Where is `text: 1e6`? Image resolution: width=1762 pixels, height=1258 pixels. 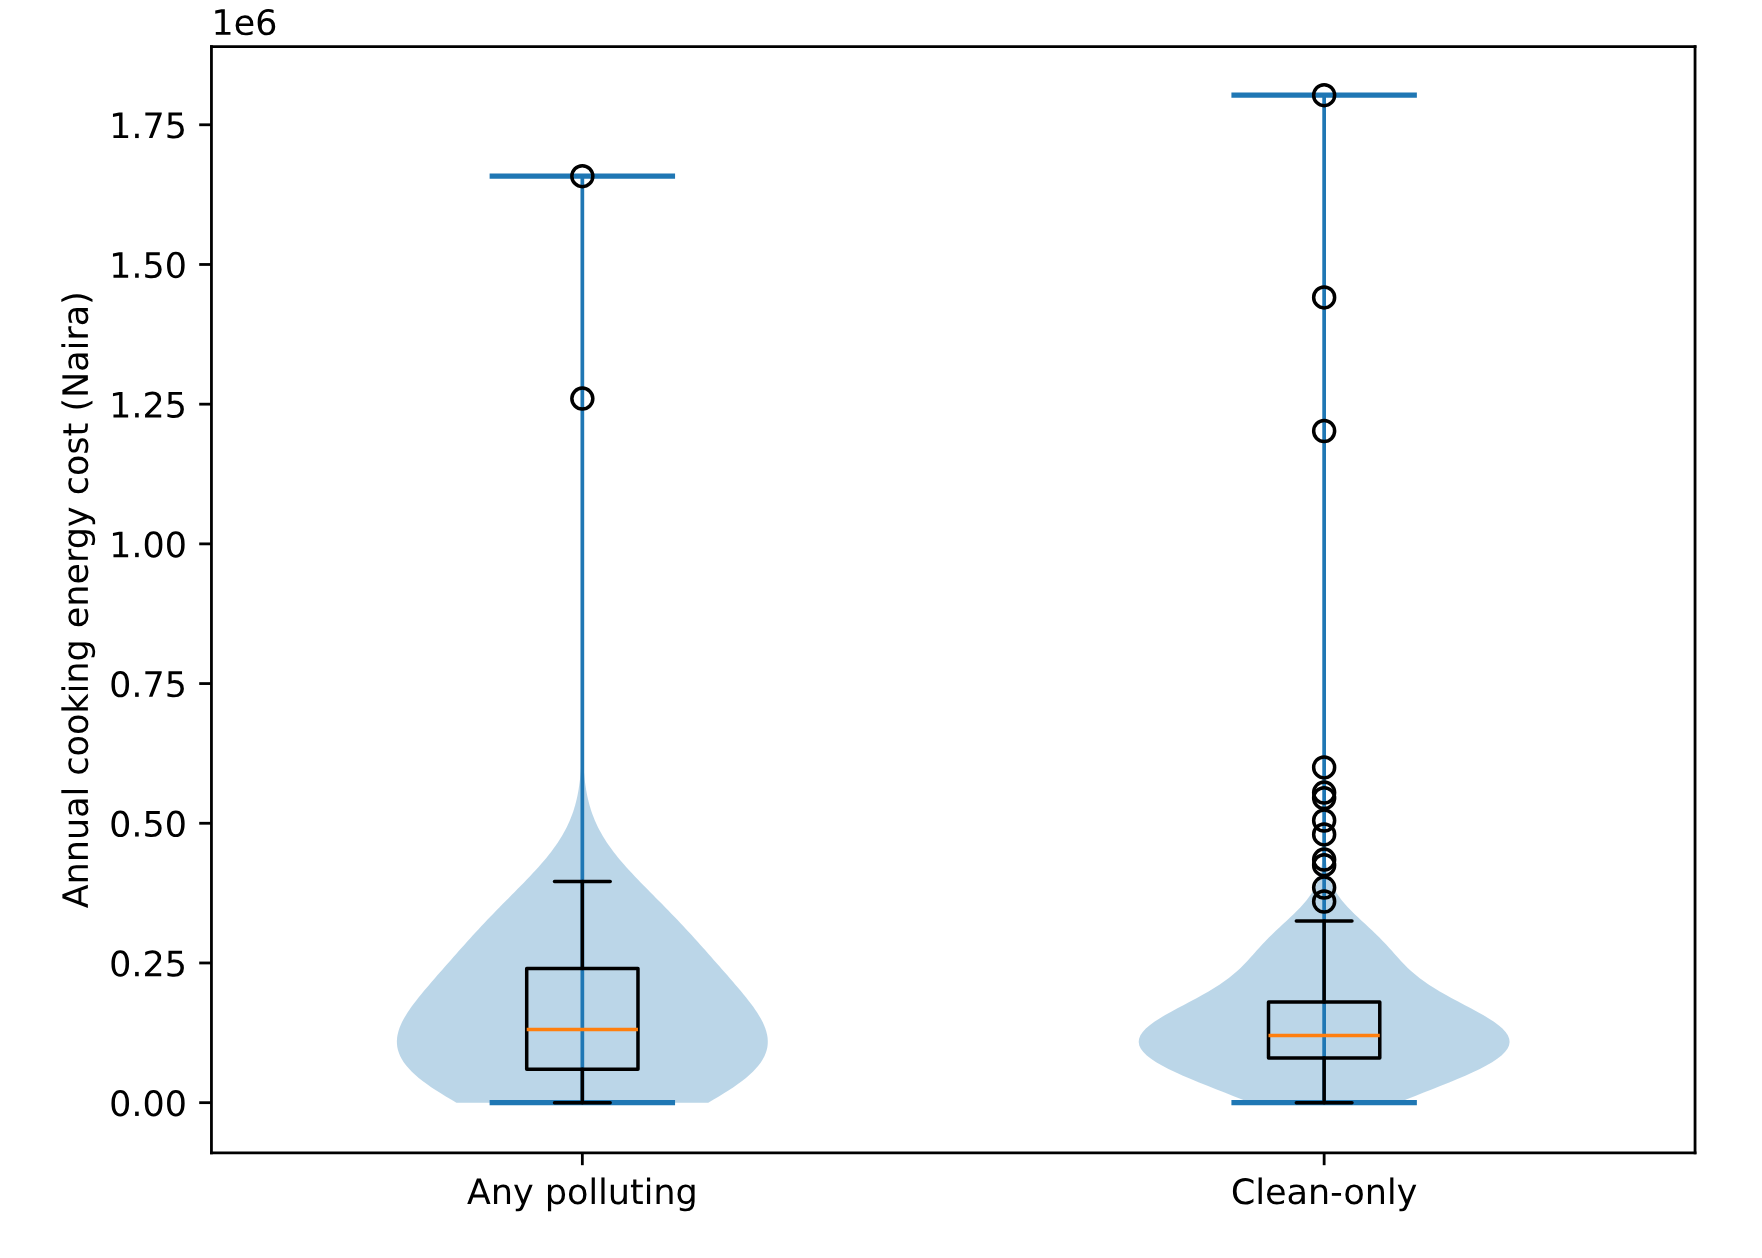
text: 1e6 is located at coordinates (245, 22).